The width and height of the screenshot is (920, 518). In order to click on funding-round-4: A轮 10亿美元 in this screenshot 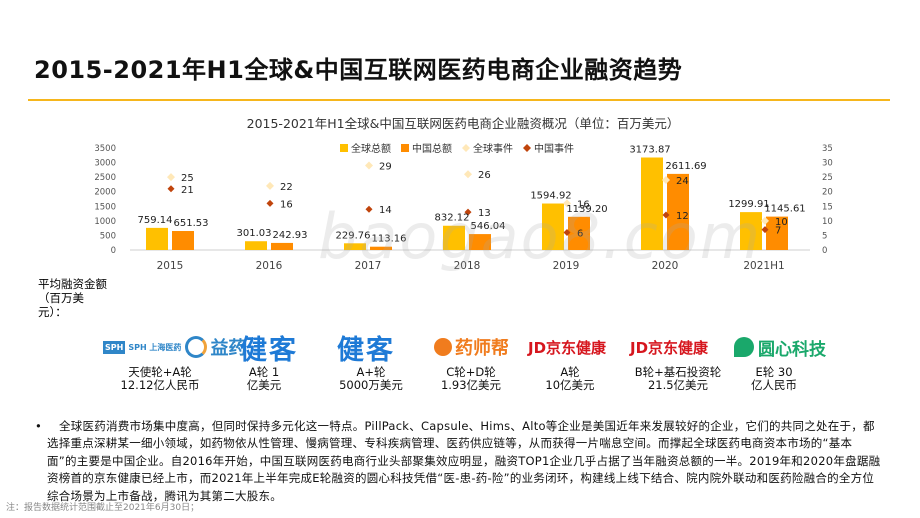, I will do `click(570, 379)`.